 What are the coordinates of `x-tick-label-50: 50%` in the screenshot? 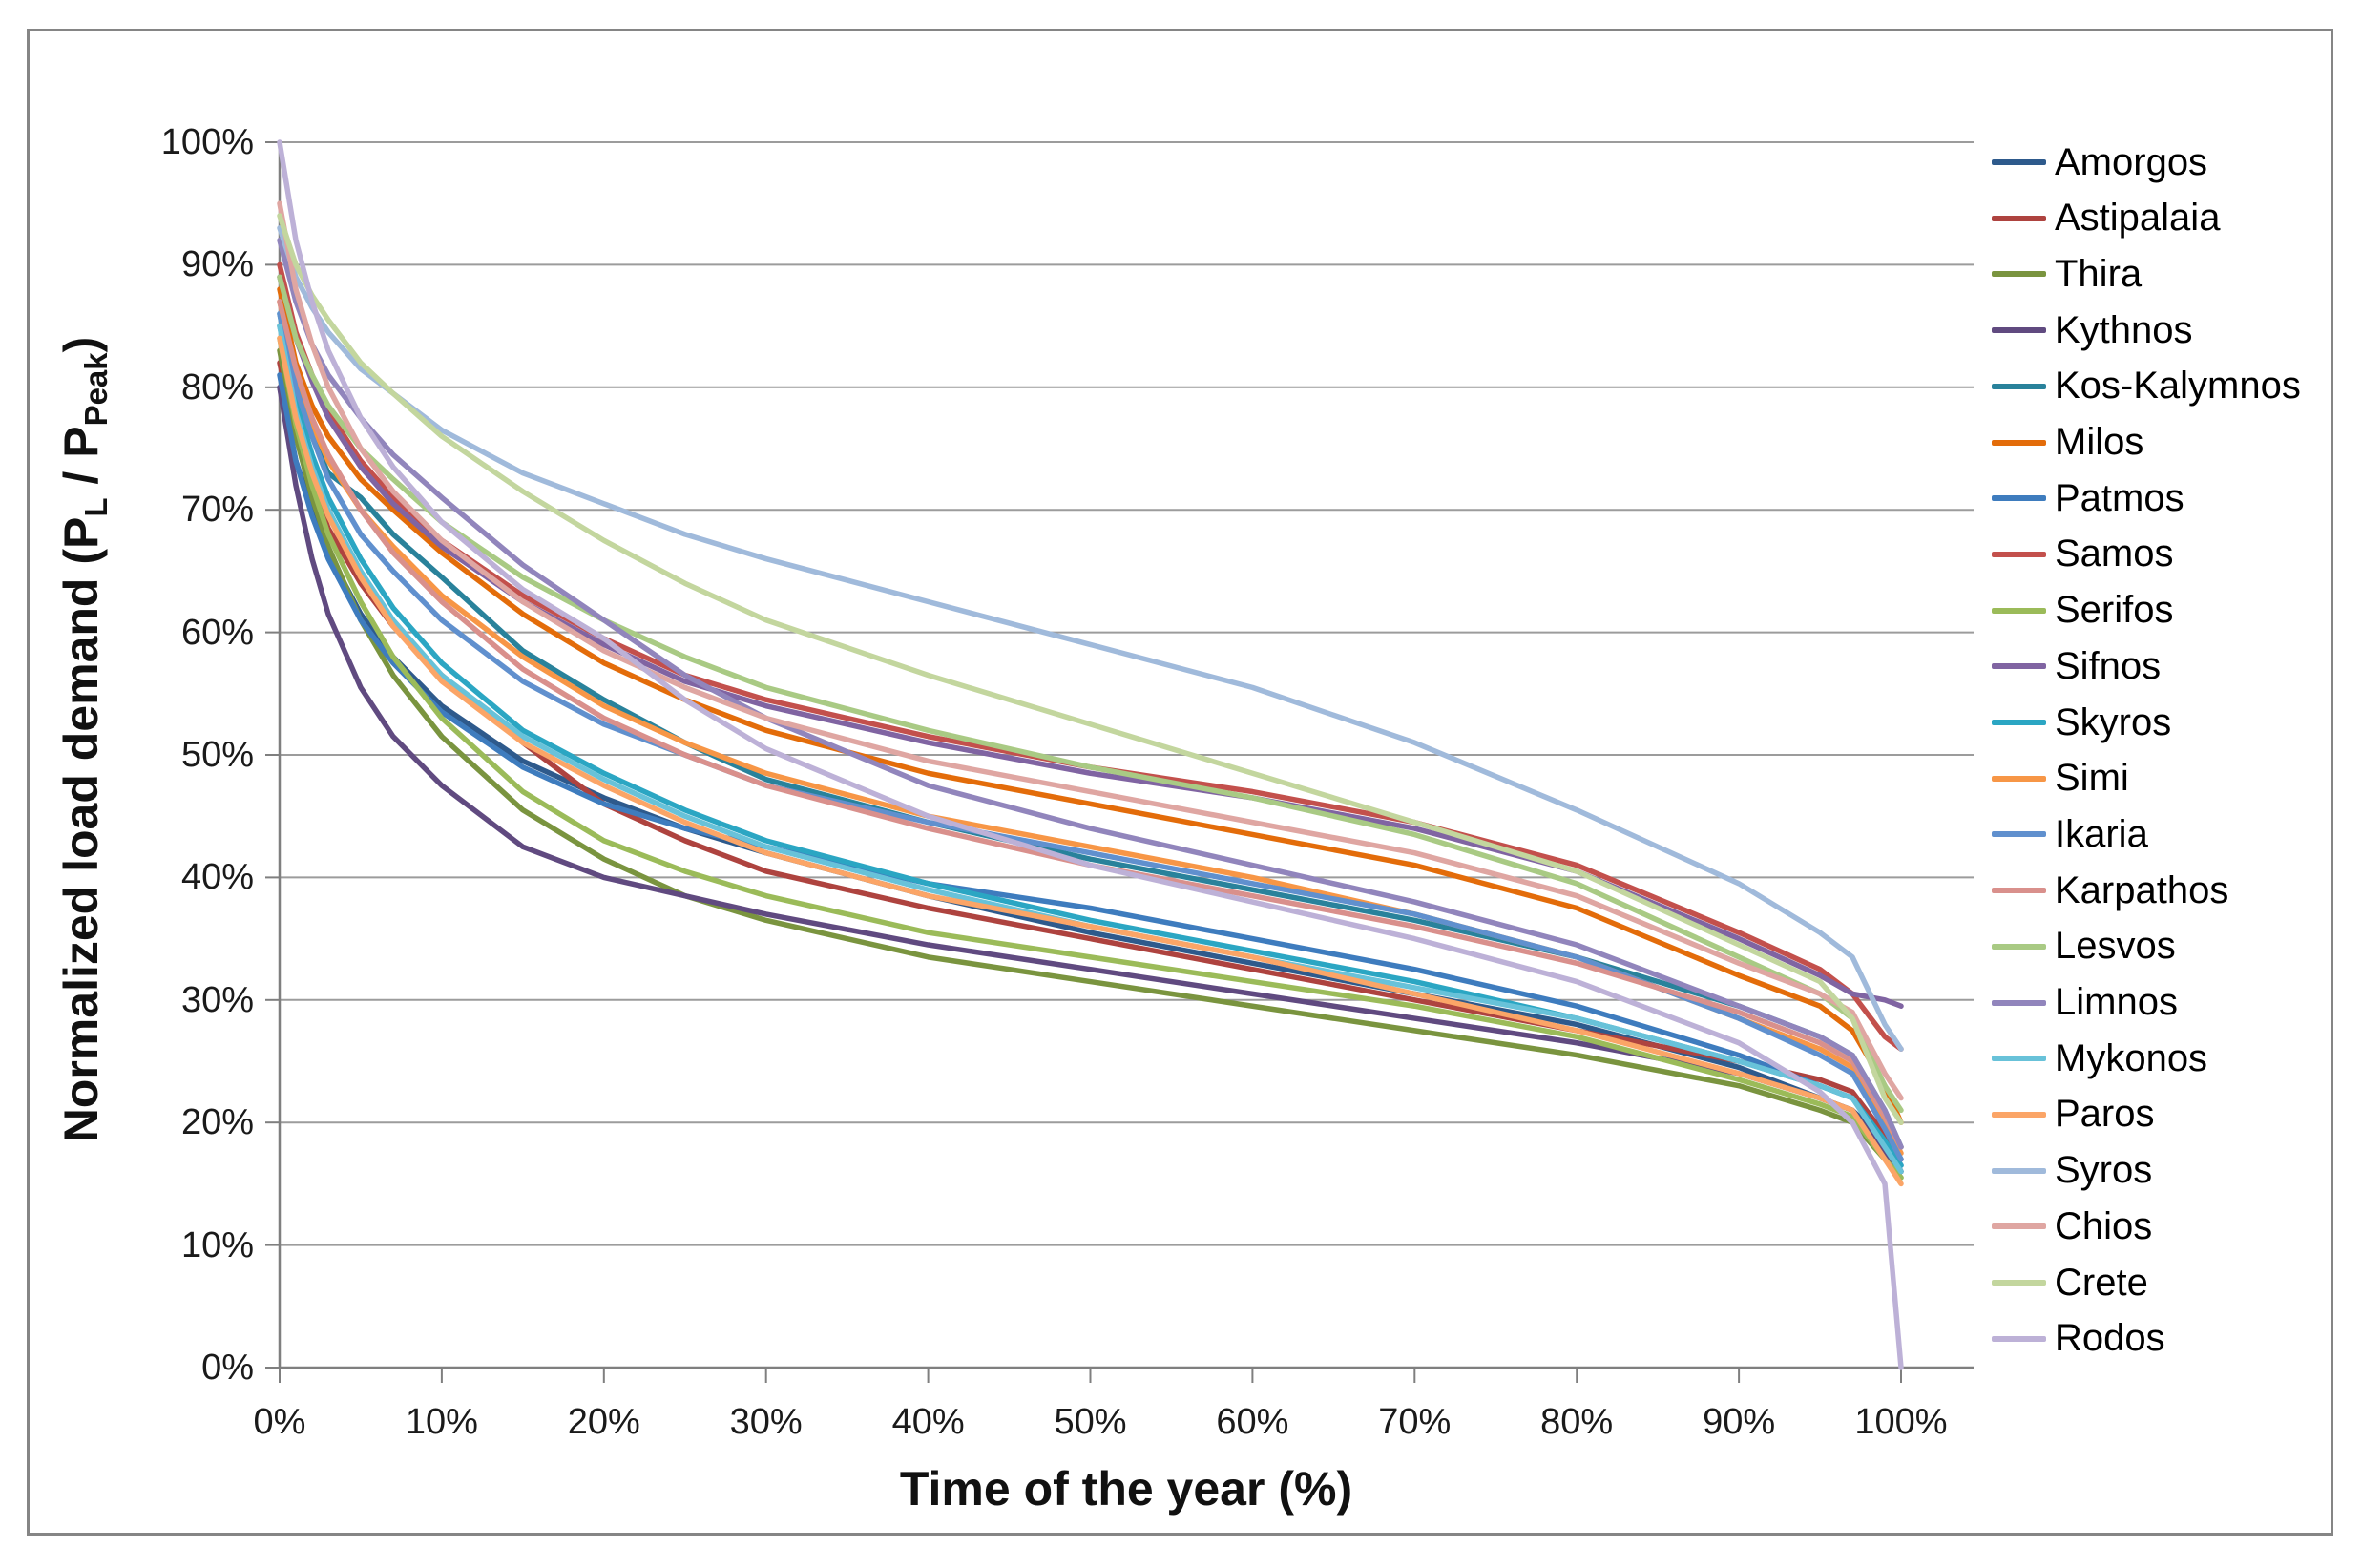 It's located at (1091, 1422).